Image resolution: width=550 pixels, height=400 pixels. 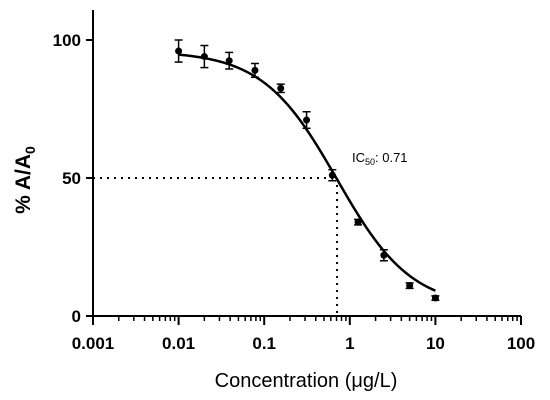 What do you see at coordinates (71, 178) in the screenshot?
I see `y-tick-label: 50` at bounding box center [71, 178].